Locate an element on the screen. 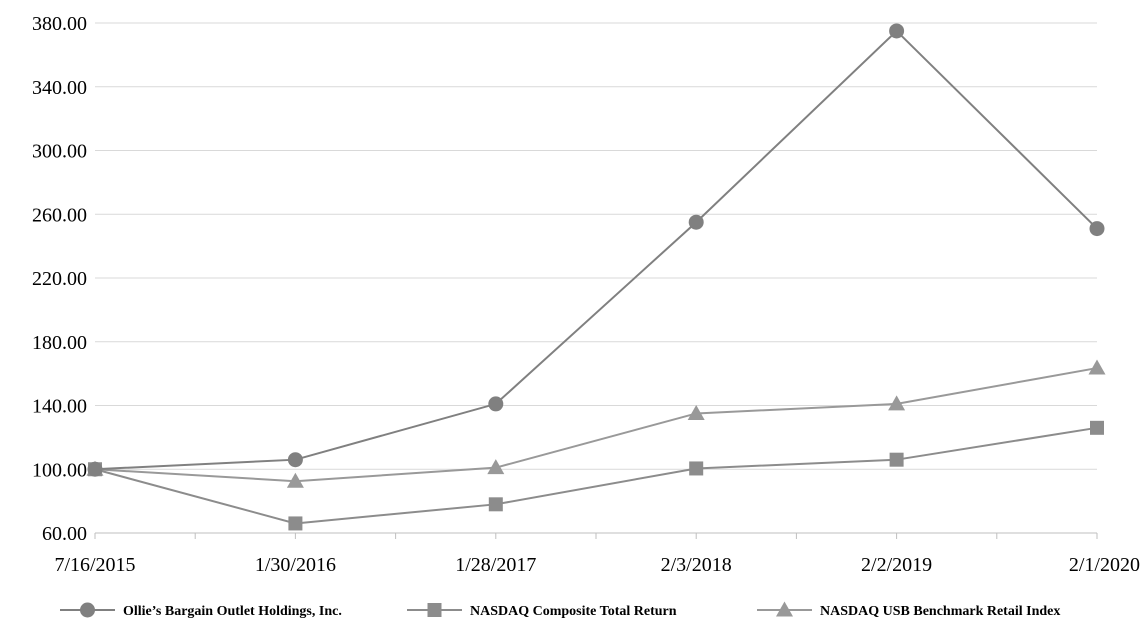 The height and width of the screenshot is (621, 1142). y-tick-label: 260.00 is located at coordinates (59, 215).